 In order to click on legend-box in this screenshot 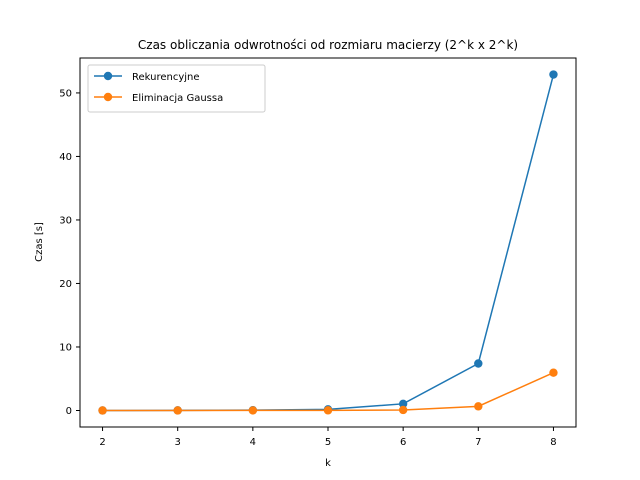, I will do `click(176, 88)`.